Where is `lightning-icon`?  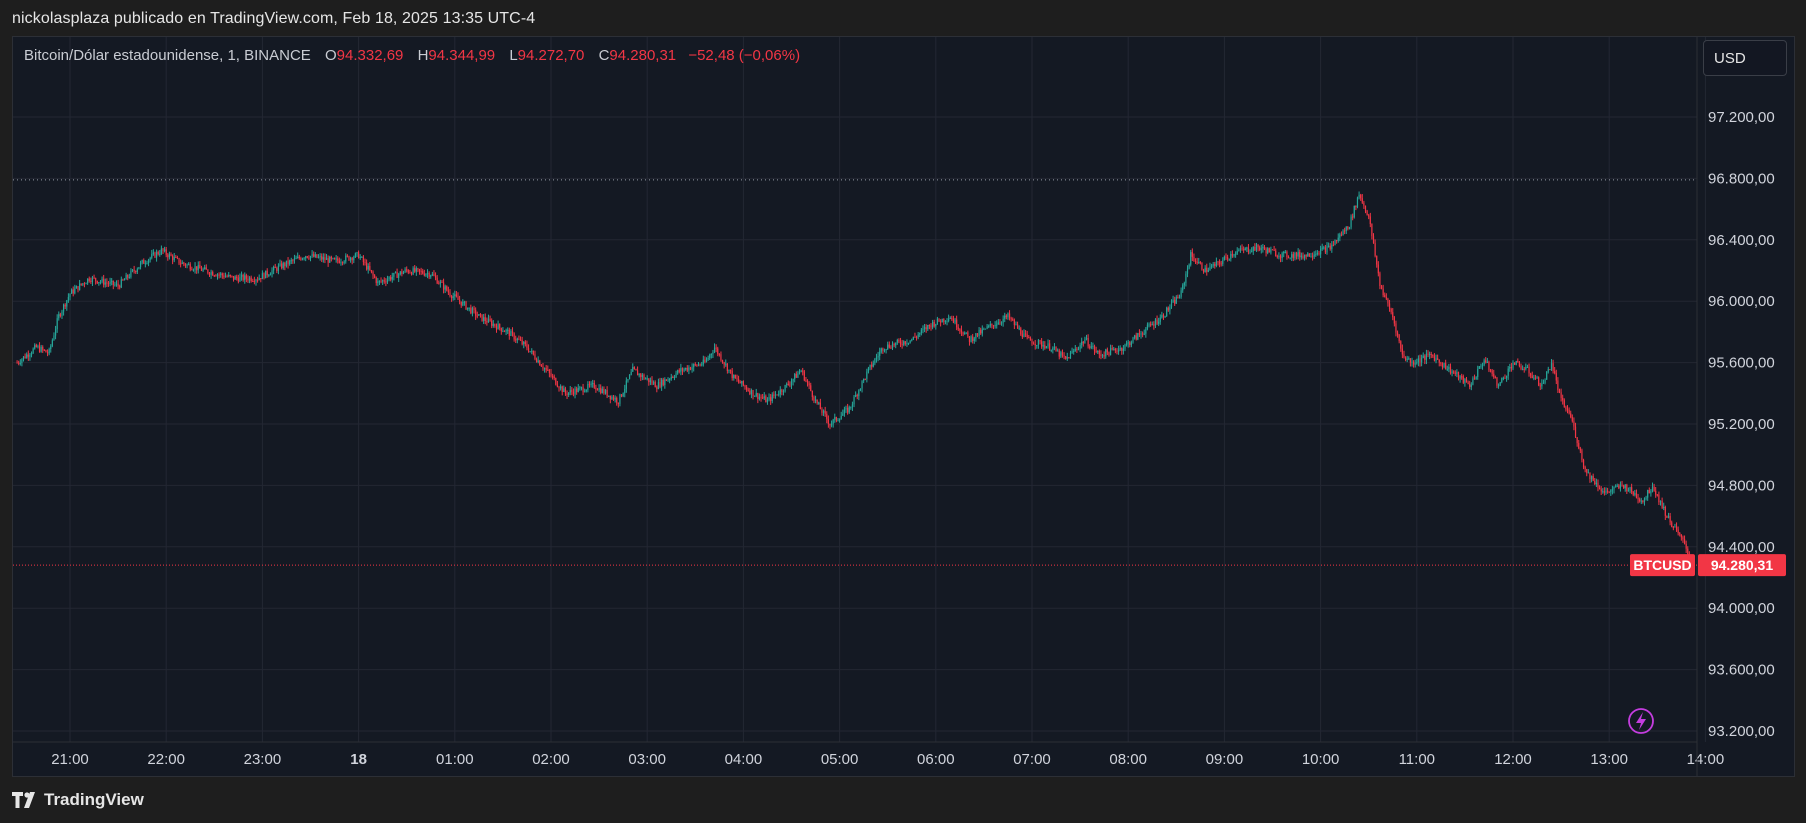
lightning-icon is located at coordinates (1641, 721).